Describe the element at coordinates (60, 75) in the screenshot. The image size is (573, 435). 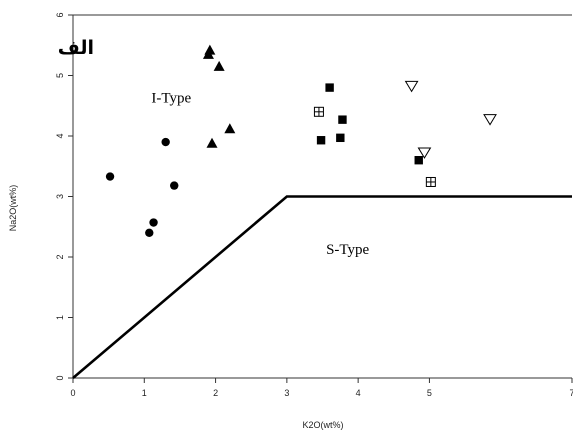
I see `y-tick-label: 5` at that location.